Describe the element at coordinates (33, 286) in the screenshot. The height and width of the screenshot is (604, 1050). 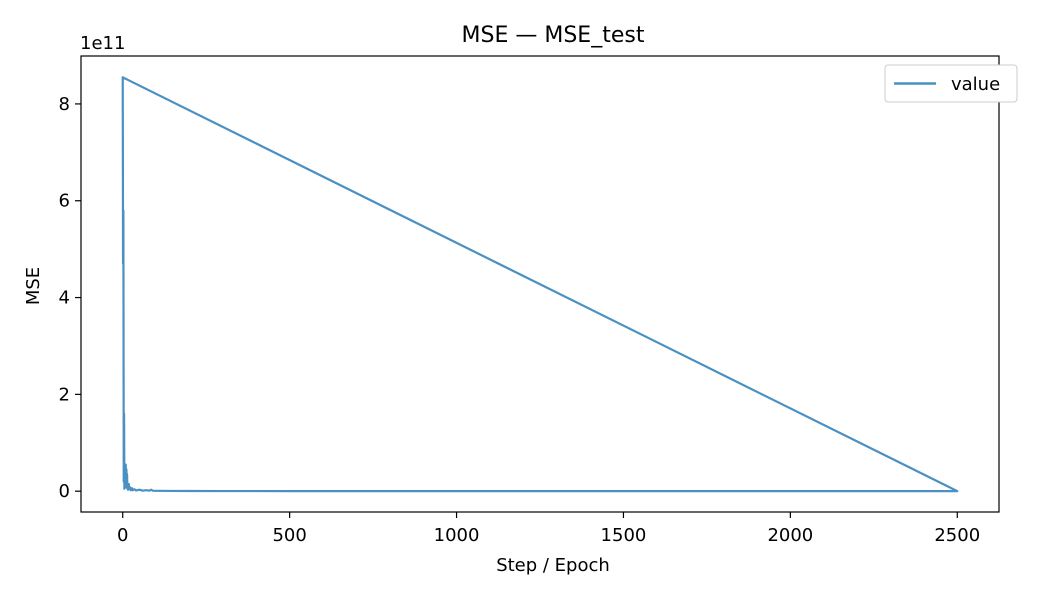
I see `y-axis-label: MSE` at that location.